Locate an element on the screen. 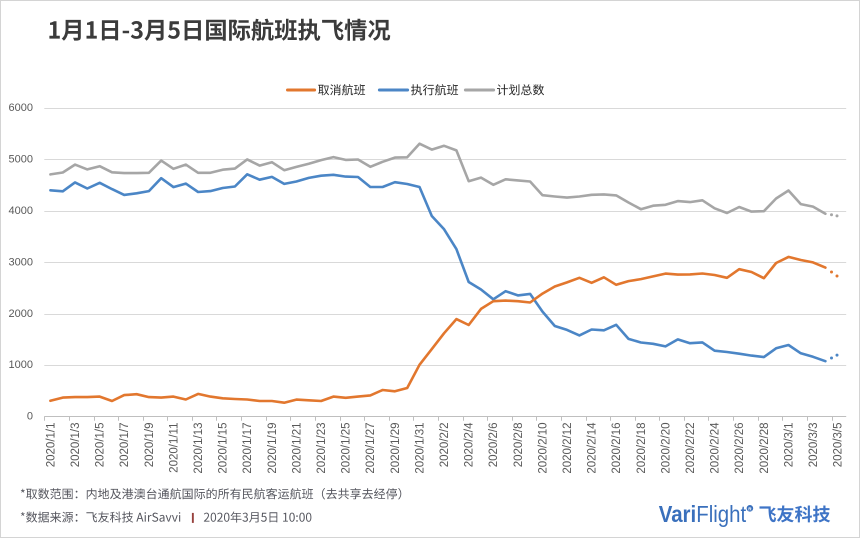  svg-text: 2020/1/11 is located at coordinates (174, 448).